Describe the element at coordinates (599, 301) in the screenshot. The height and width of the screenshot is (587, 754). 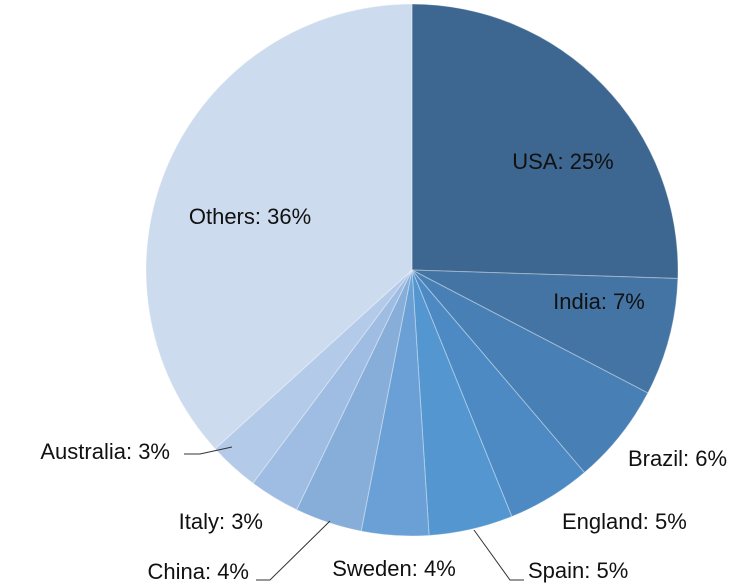
I see `slice-label: India: 7%` at that location.